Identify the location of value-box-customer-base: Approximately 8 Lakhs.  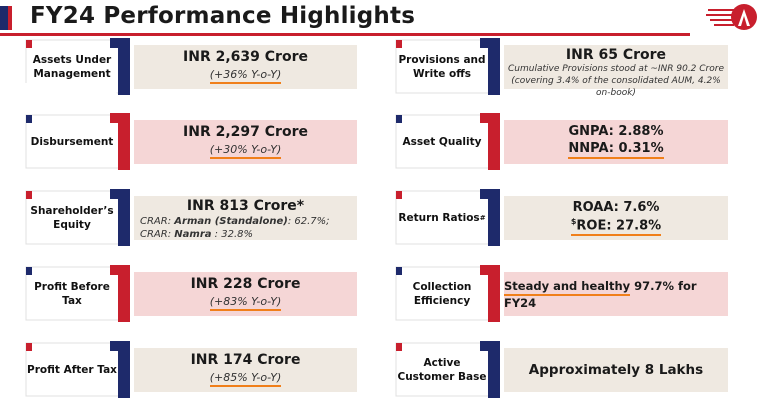
(616, 370).